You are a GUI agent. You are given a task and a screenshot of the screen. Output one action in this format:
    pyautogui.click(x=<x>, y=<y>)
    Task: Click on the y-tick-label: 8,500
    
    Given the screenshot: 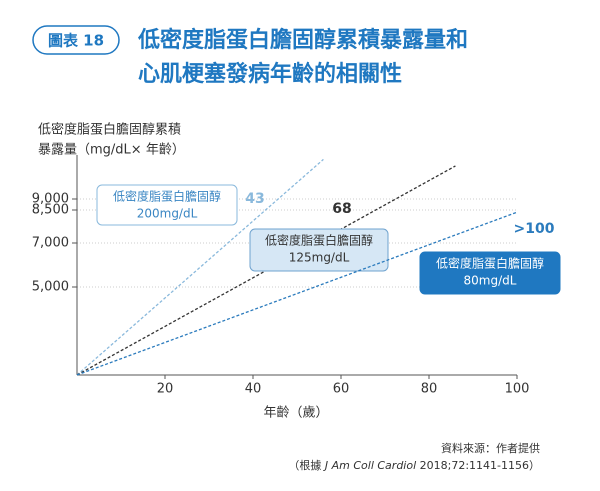 What is the action you would take?
    pyautogui.click(x=50, y=210)
    